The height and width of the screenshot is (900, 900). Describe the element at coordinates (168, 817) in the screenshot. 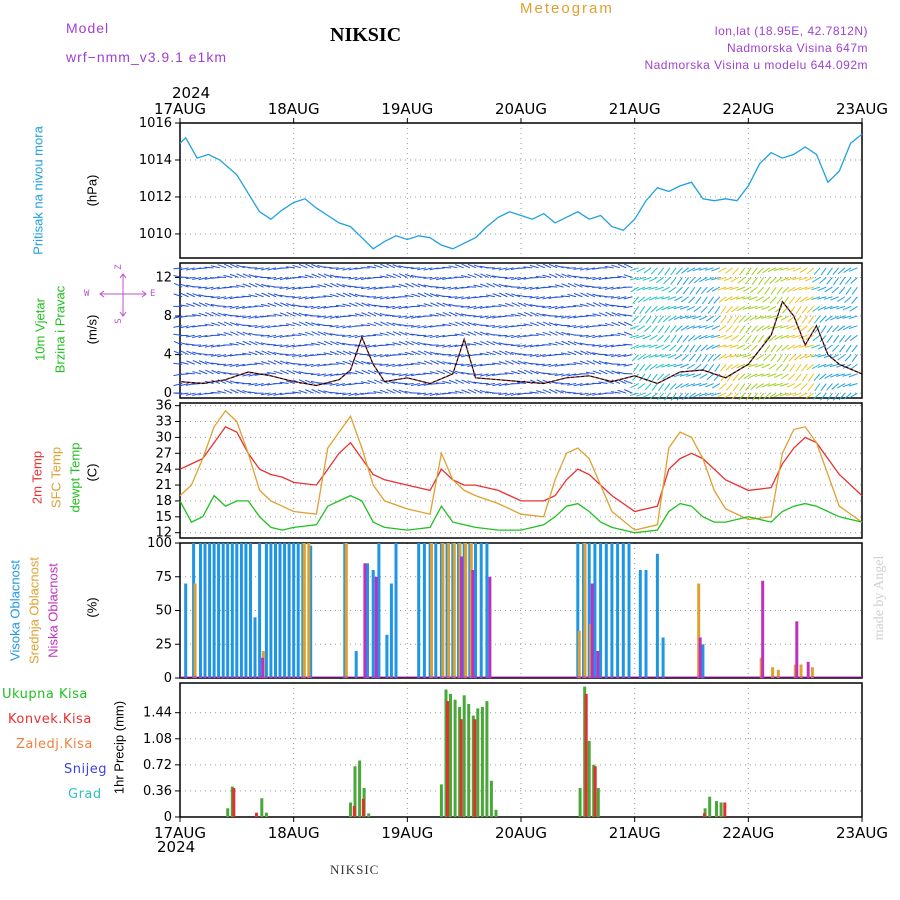

I see `ytick-label: 0` at that location.